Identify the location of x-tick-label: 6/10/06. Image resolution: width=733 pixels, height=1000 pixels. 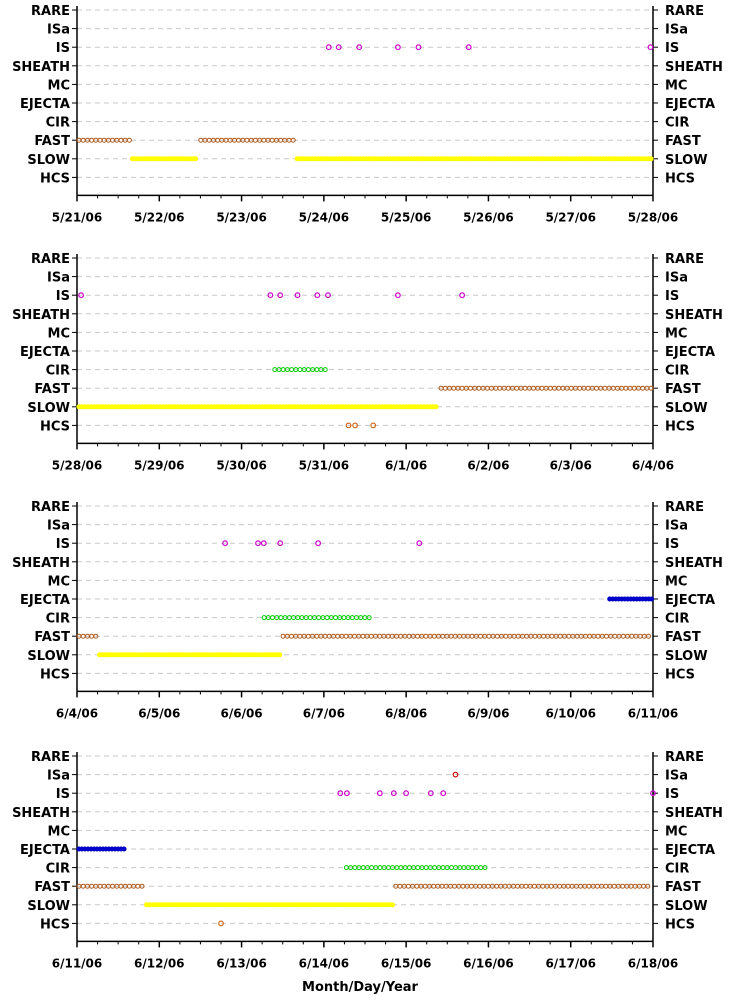
(570, 713).